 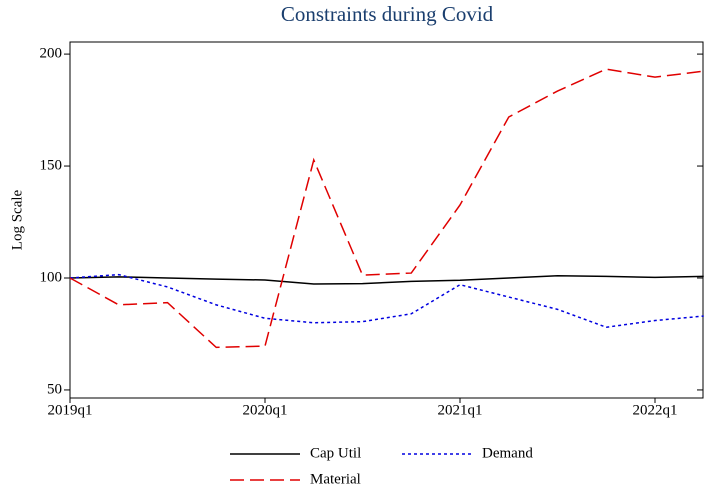 I want to click on y-tick-label: 150, so click(x=51, y=165).